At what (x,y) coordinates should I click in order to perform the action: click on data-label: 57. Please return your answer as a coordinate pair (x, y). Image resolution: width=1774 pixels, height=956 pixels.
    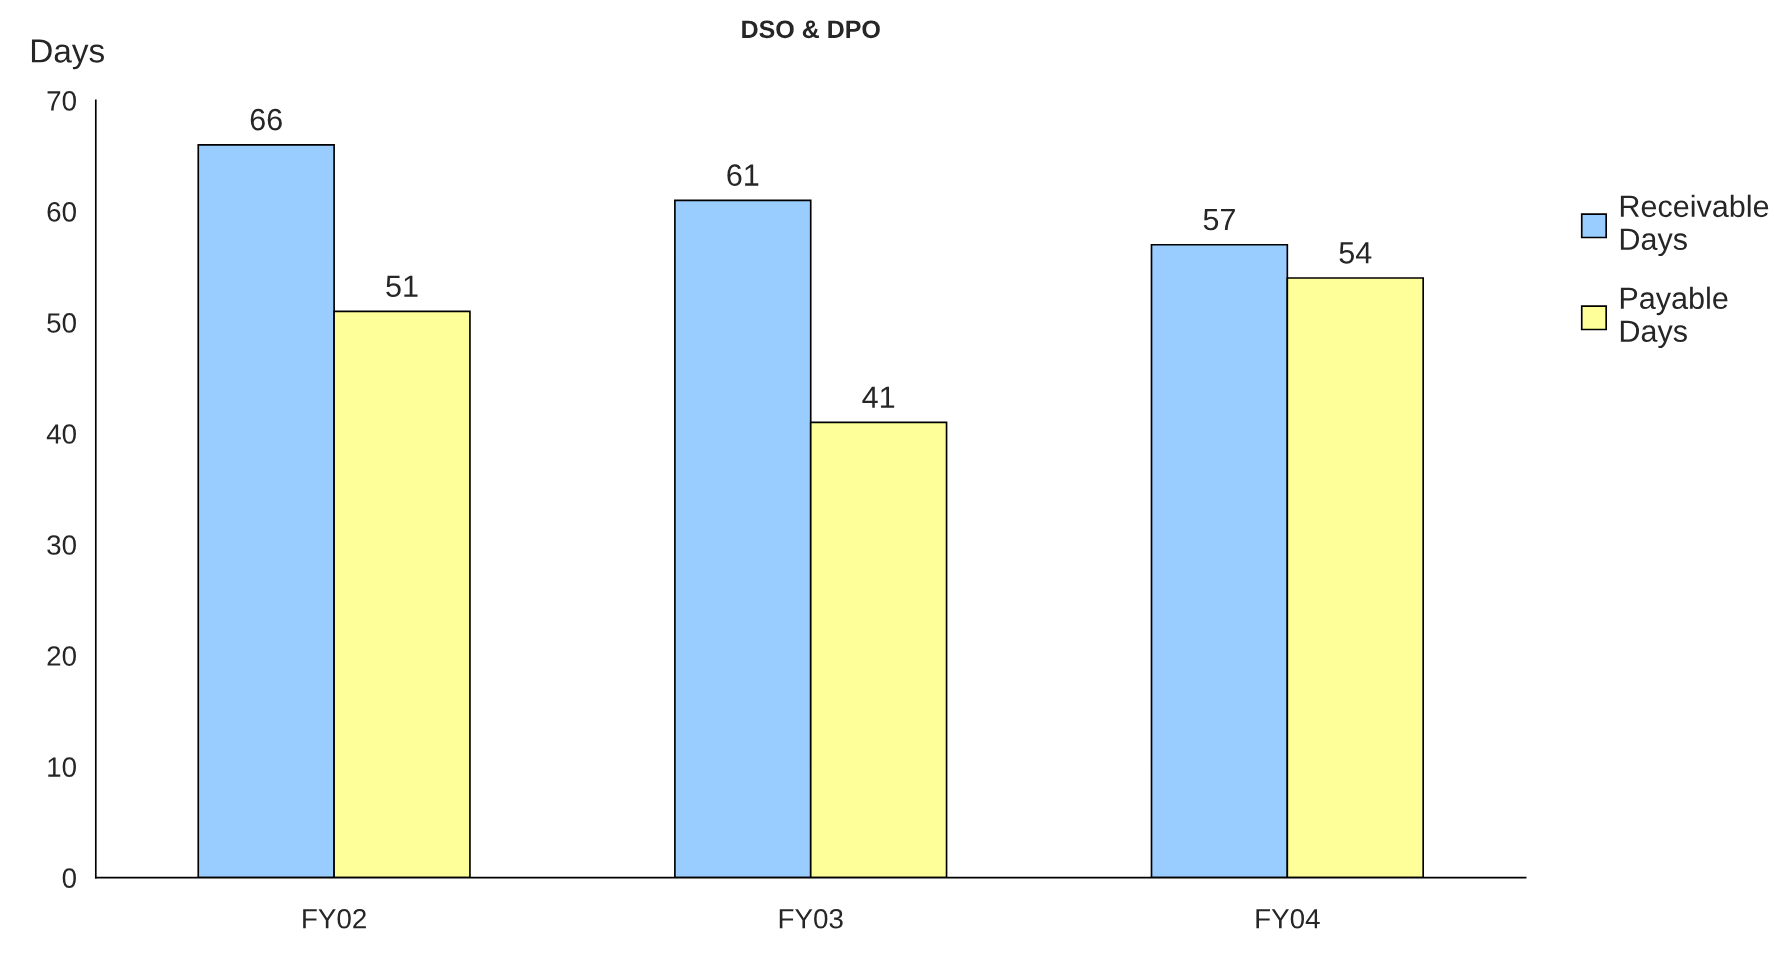
    Looking at the image, I should click on (1219, 220).